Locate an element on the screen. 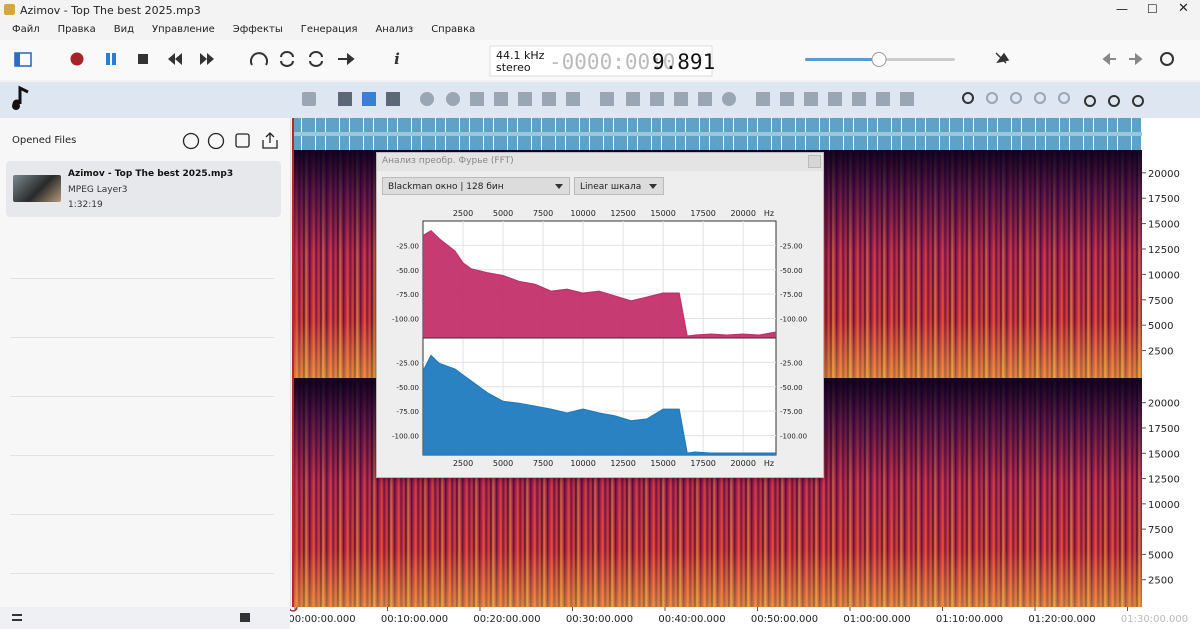 The height and width of the screenshot is (629, 1200). tool-waveform is located at coordinates (345, 99).